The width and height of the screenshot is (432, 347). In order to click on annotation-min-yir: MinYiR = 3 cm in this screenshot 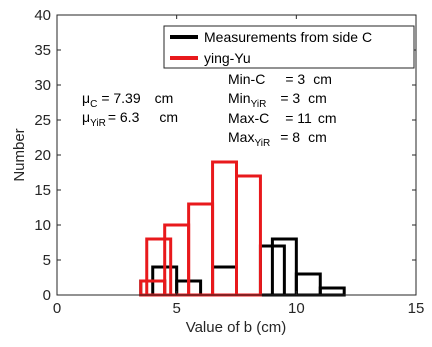, I will do `click(277, 100)`.